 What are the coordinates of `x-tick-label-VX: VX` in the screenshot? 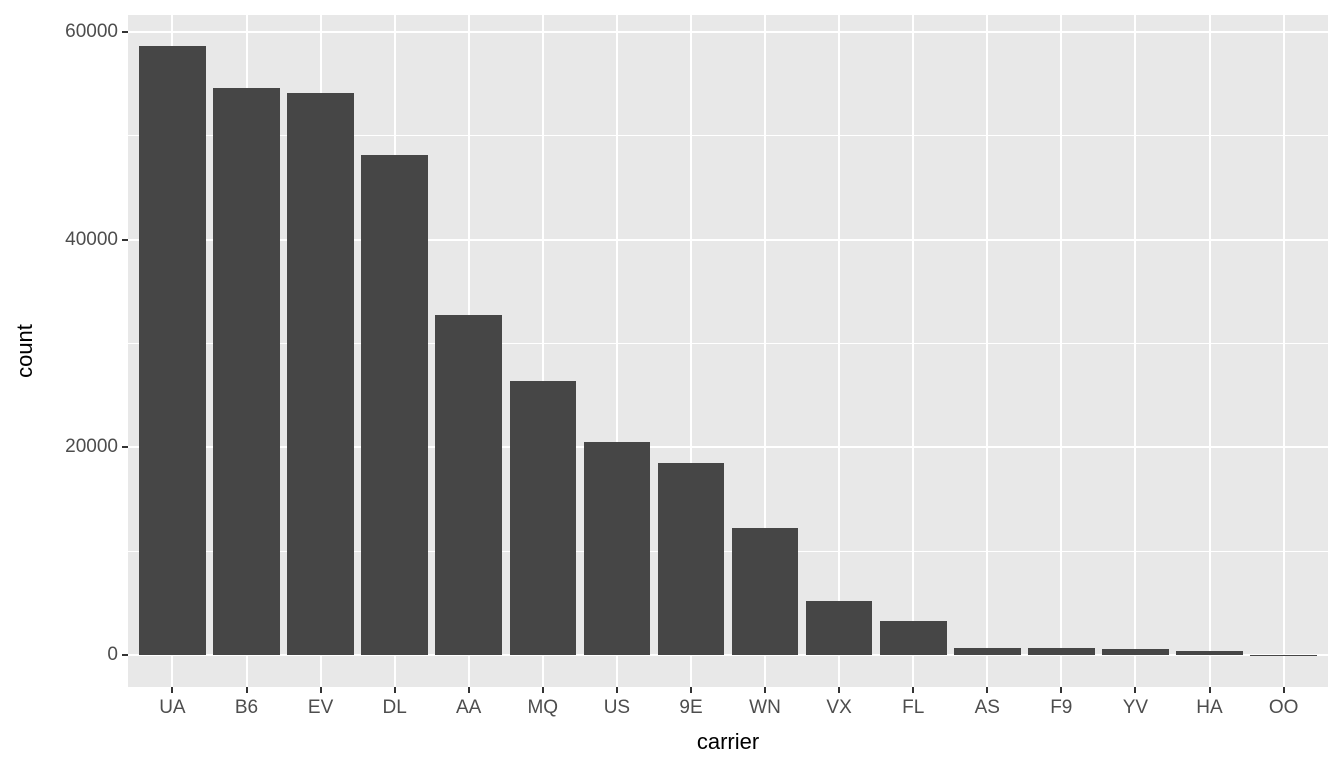 It's located at (839, 707).